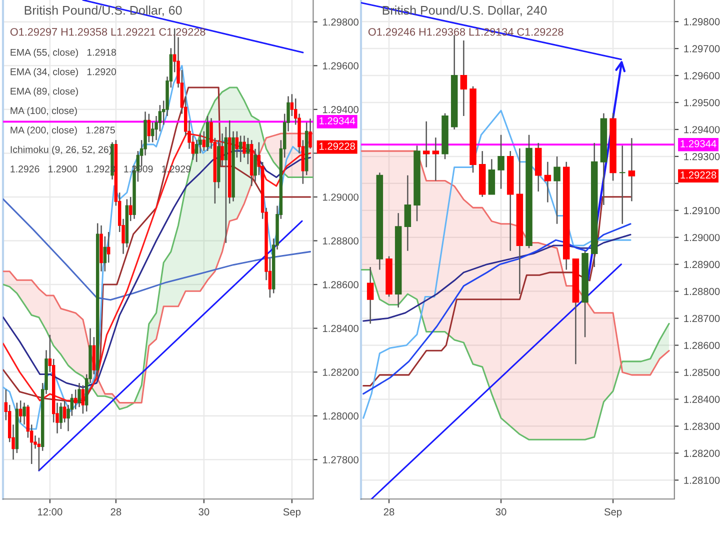 Image resolution: width=725 pixels, height=543 pixels. I want to click on annotation: MA (100, close), so click(43, 111).